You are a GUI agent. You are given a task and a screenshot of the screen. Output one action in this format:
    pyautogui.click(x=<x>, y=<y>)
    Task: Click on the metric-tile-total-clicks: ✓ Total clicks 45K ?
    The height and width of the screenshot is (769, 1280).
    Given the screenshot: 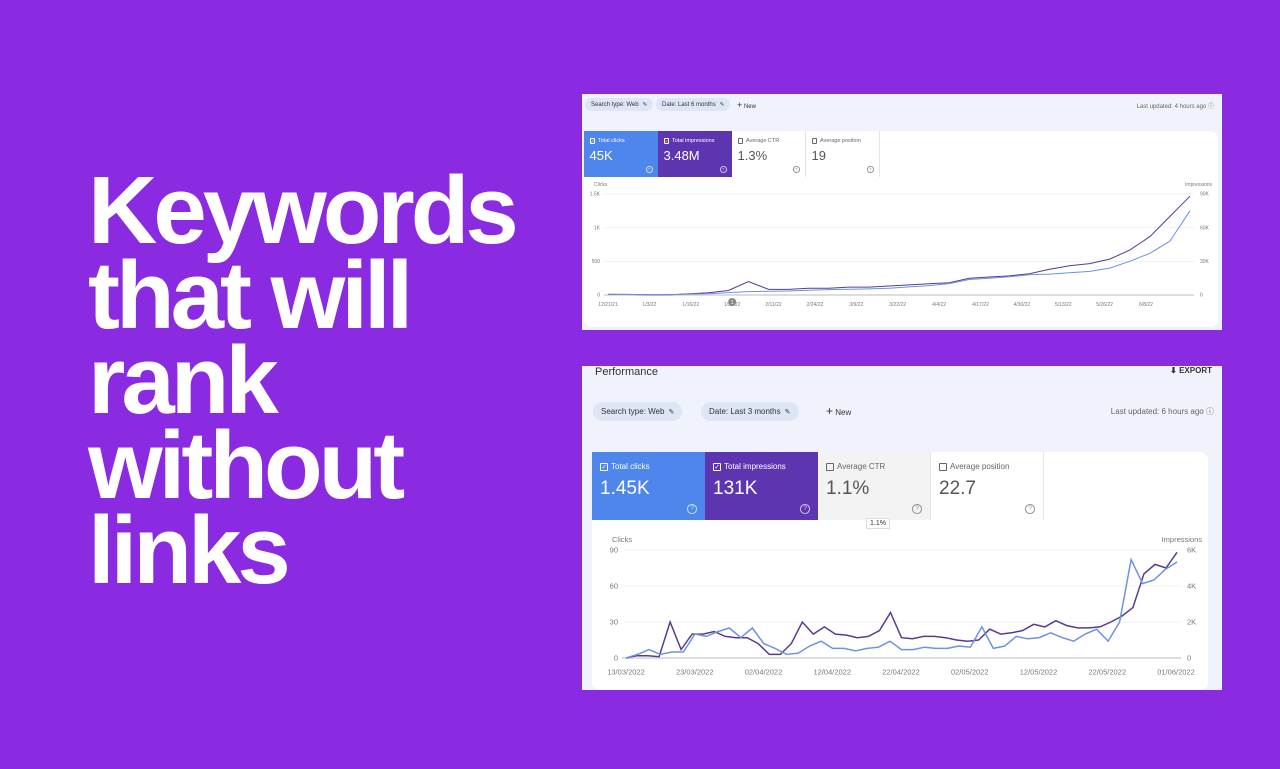 What is the action you would take?
    pyautogui.click(x=621, y=154)
    